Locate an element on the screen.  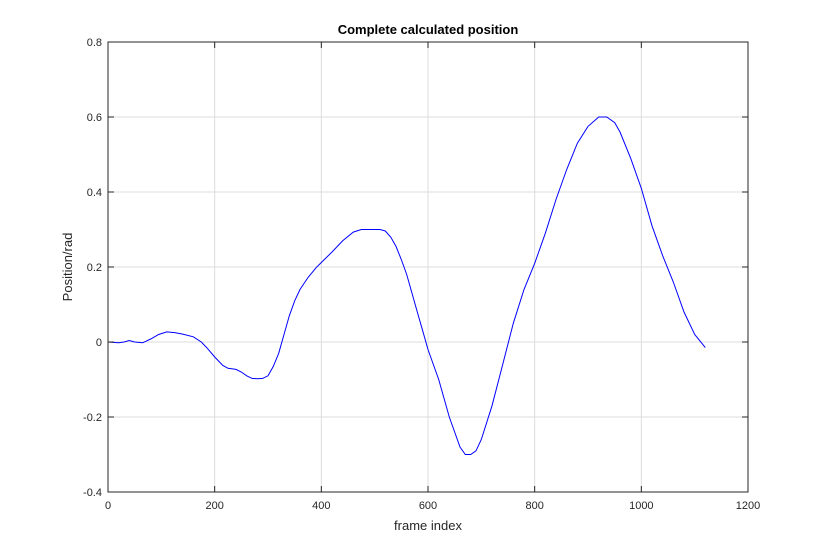
x-tick-label: 200 is located at coordinates (214, 506).